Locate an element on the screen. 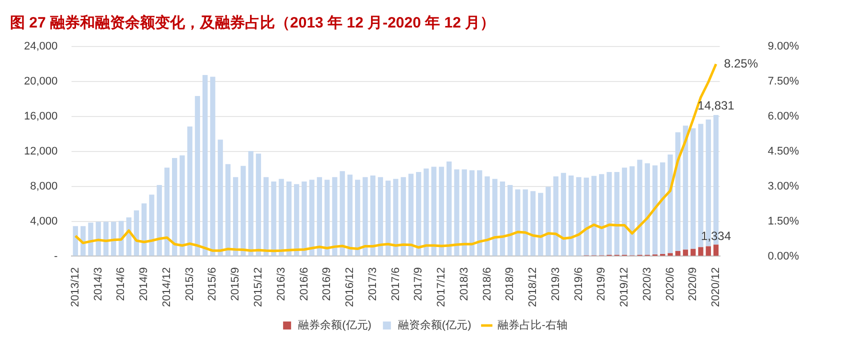 This screenshot has width=859, height=349. y2-tick-label: 3.00% is located at coordinates (784, 186).